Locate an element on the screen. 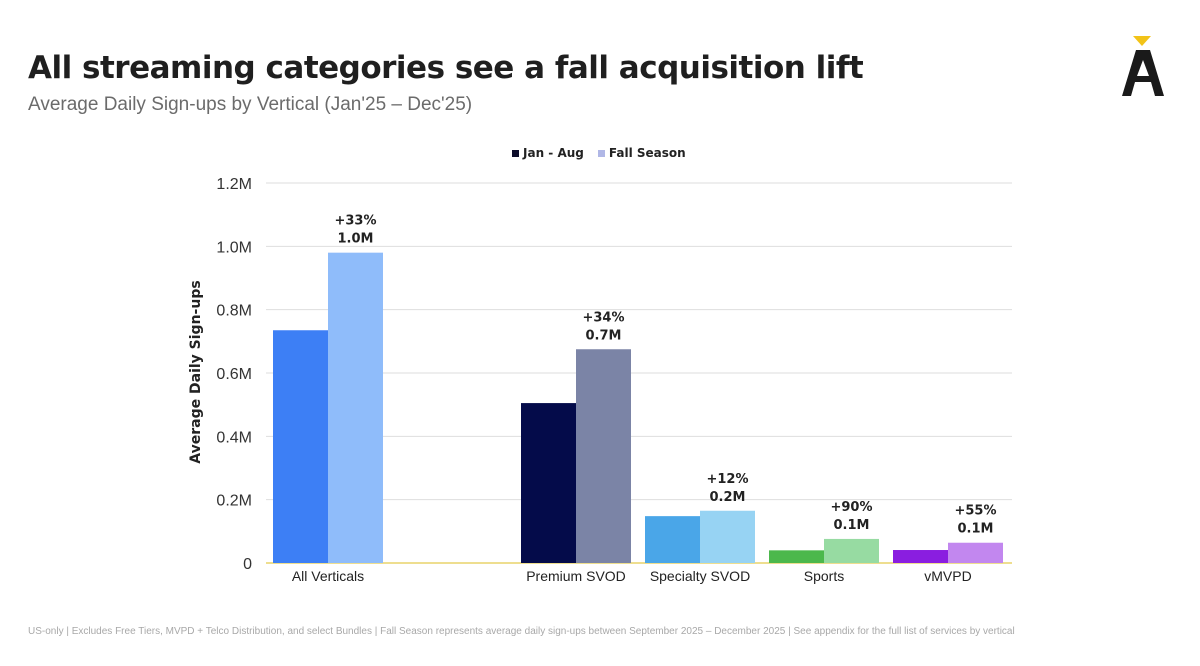 This screenshot has width=1200, height=666. logo-accent-triangle is located at coordinates (1142, 41).